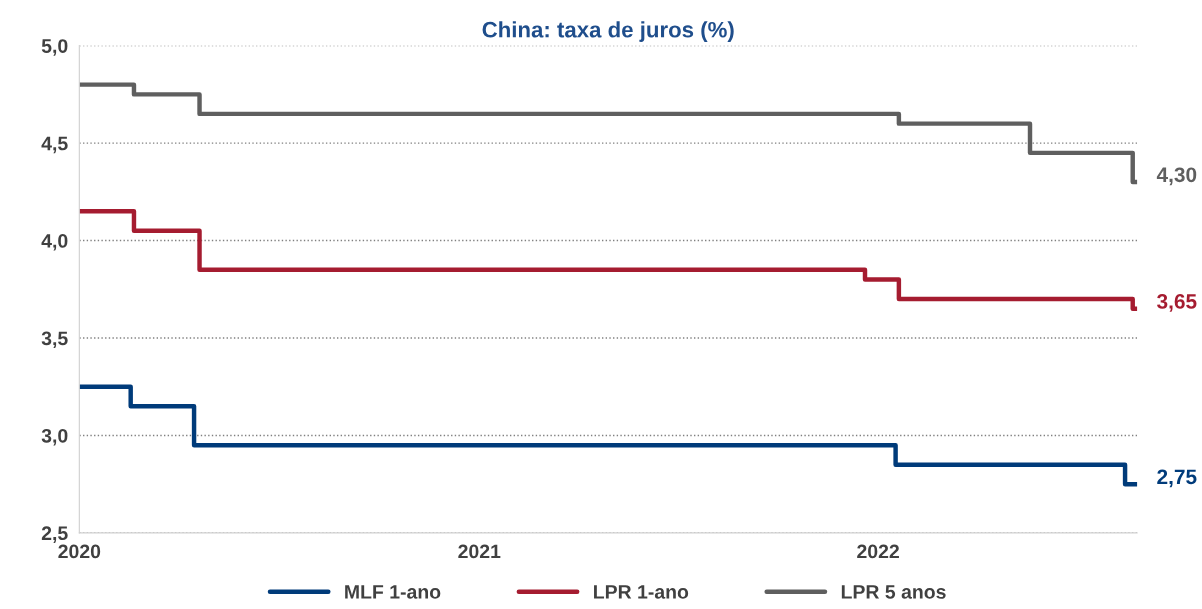 Image resolution: width=1202 pixels, height=609 pixels. Describe the element at coordinates (1176, 176) in the screenshot. I see `annotation: 4,30` at that location.